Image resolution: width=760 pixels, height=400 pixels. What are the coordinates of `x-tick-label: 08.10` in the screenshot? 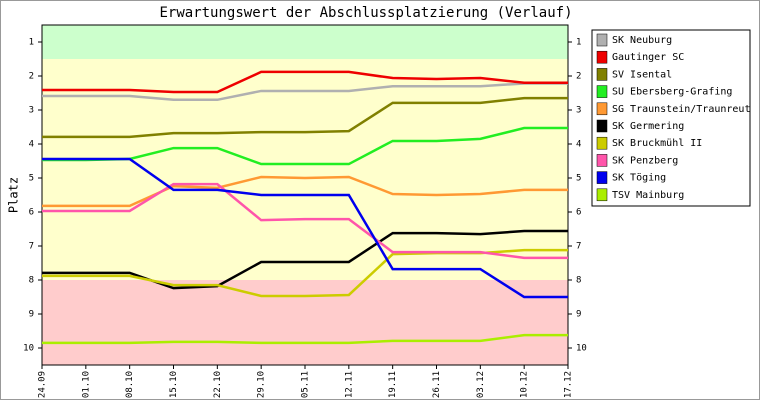 It's located at (130, 384).